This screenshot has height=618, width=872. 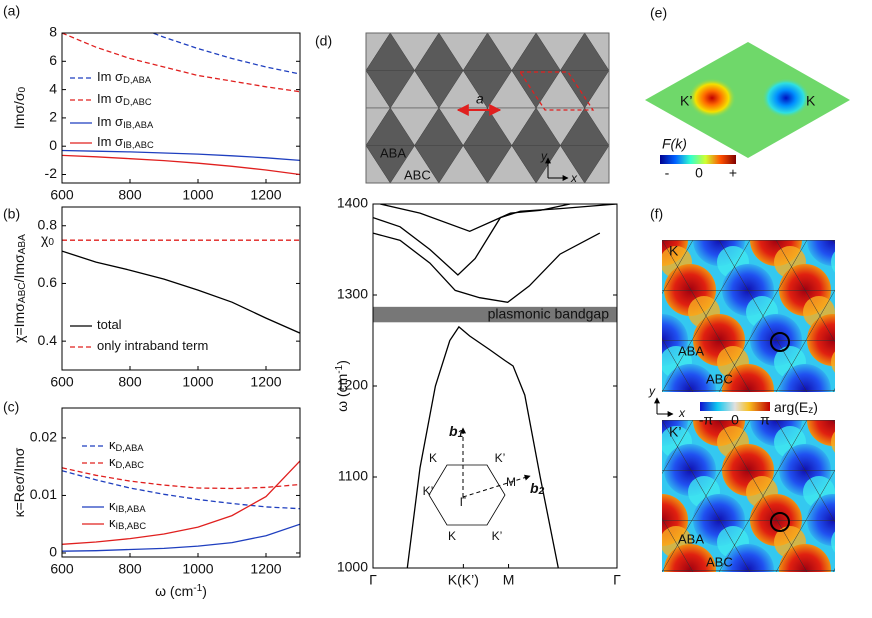 I want to click on y-tick-label: 1100, so click(x=353, y=476).